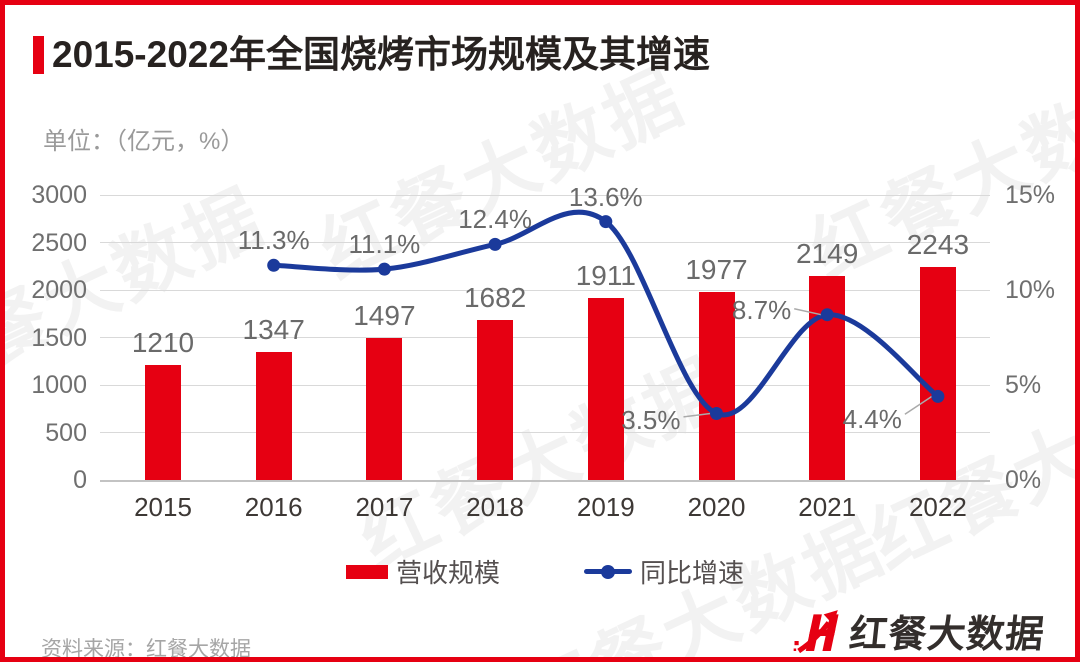 The width and height of the screenshot is (1080, 662). I want to click on legend-item-line: 同比增速, so click(664, 571).